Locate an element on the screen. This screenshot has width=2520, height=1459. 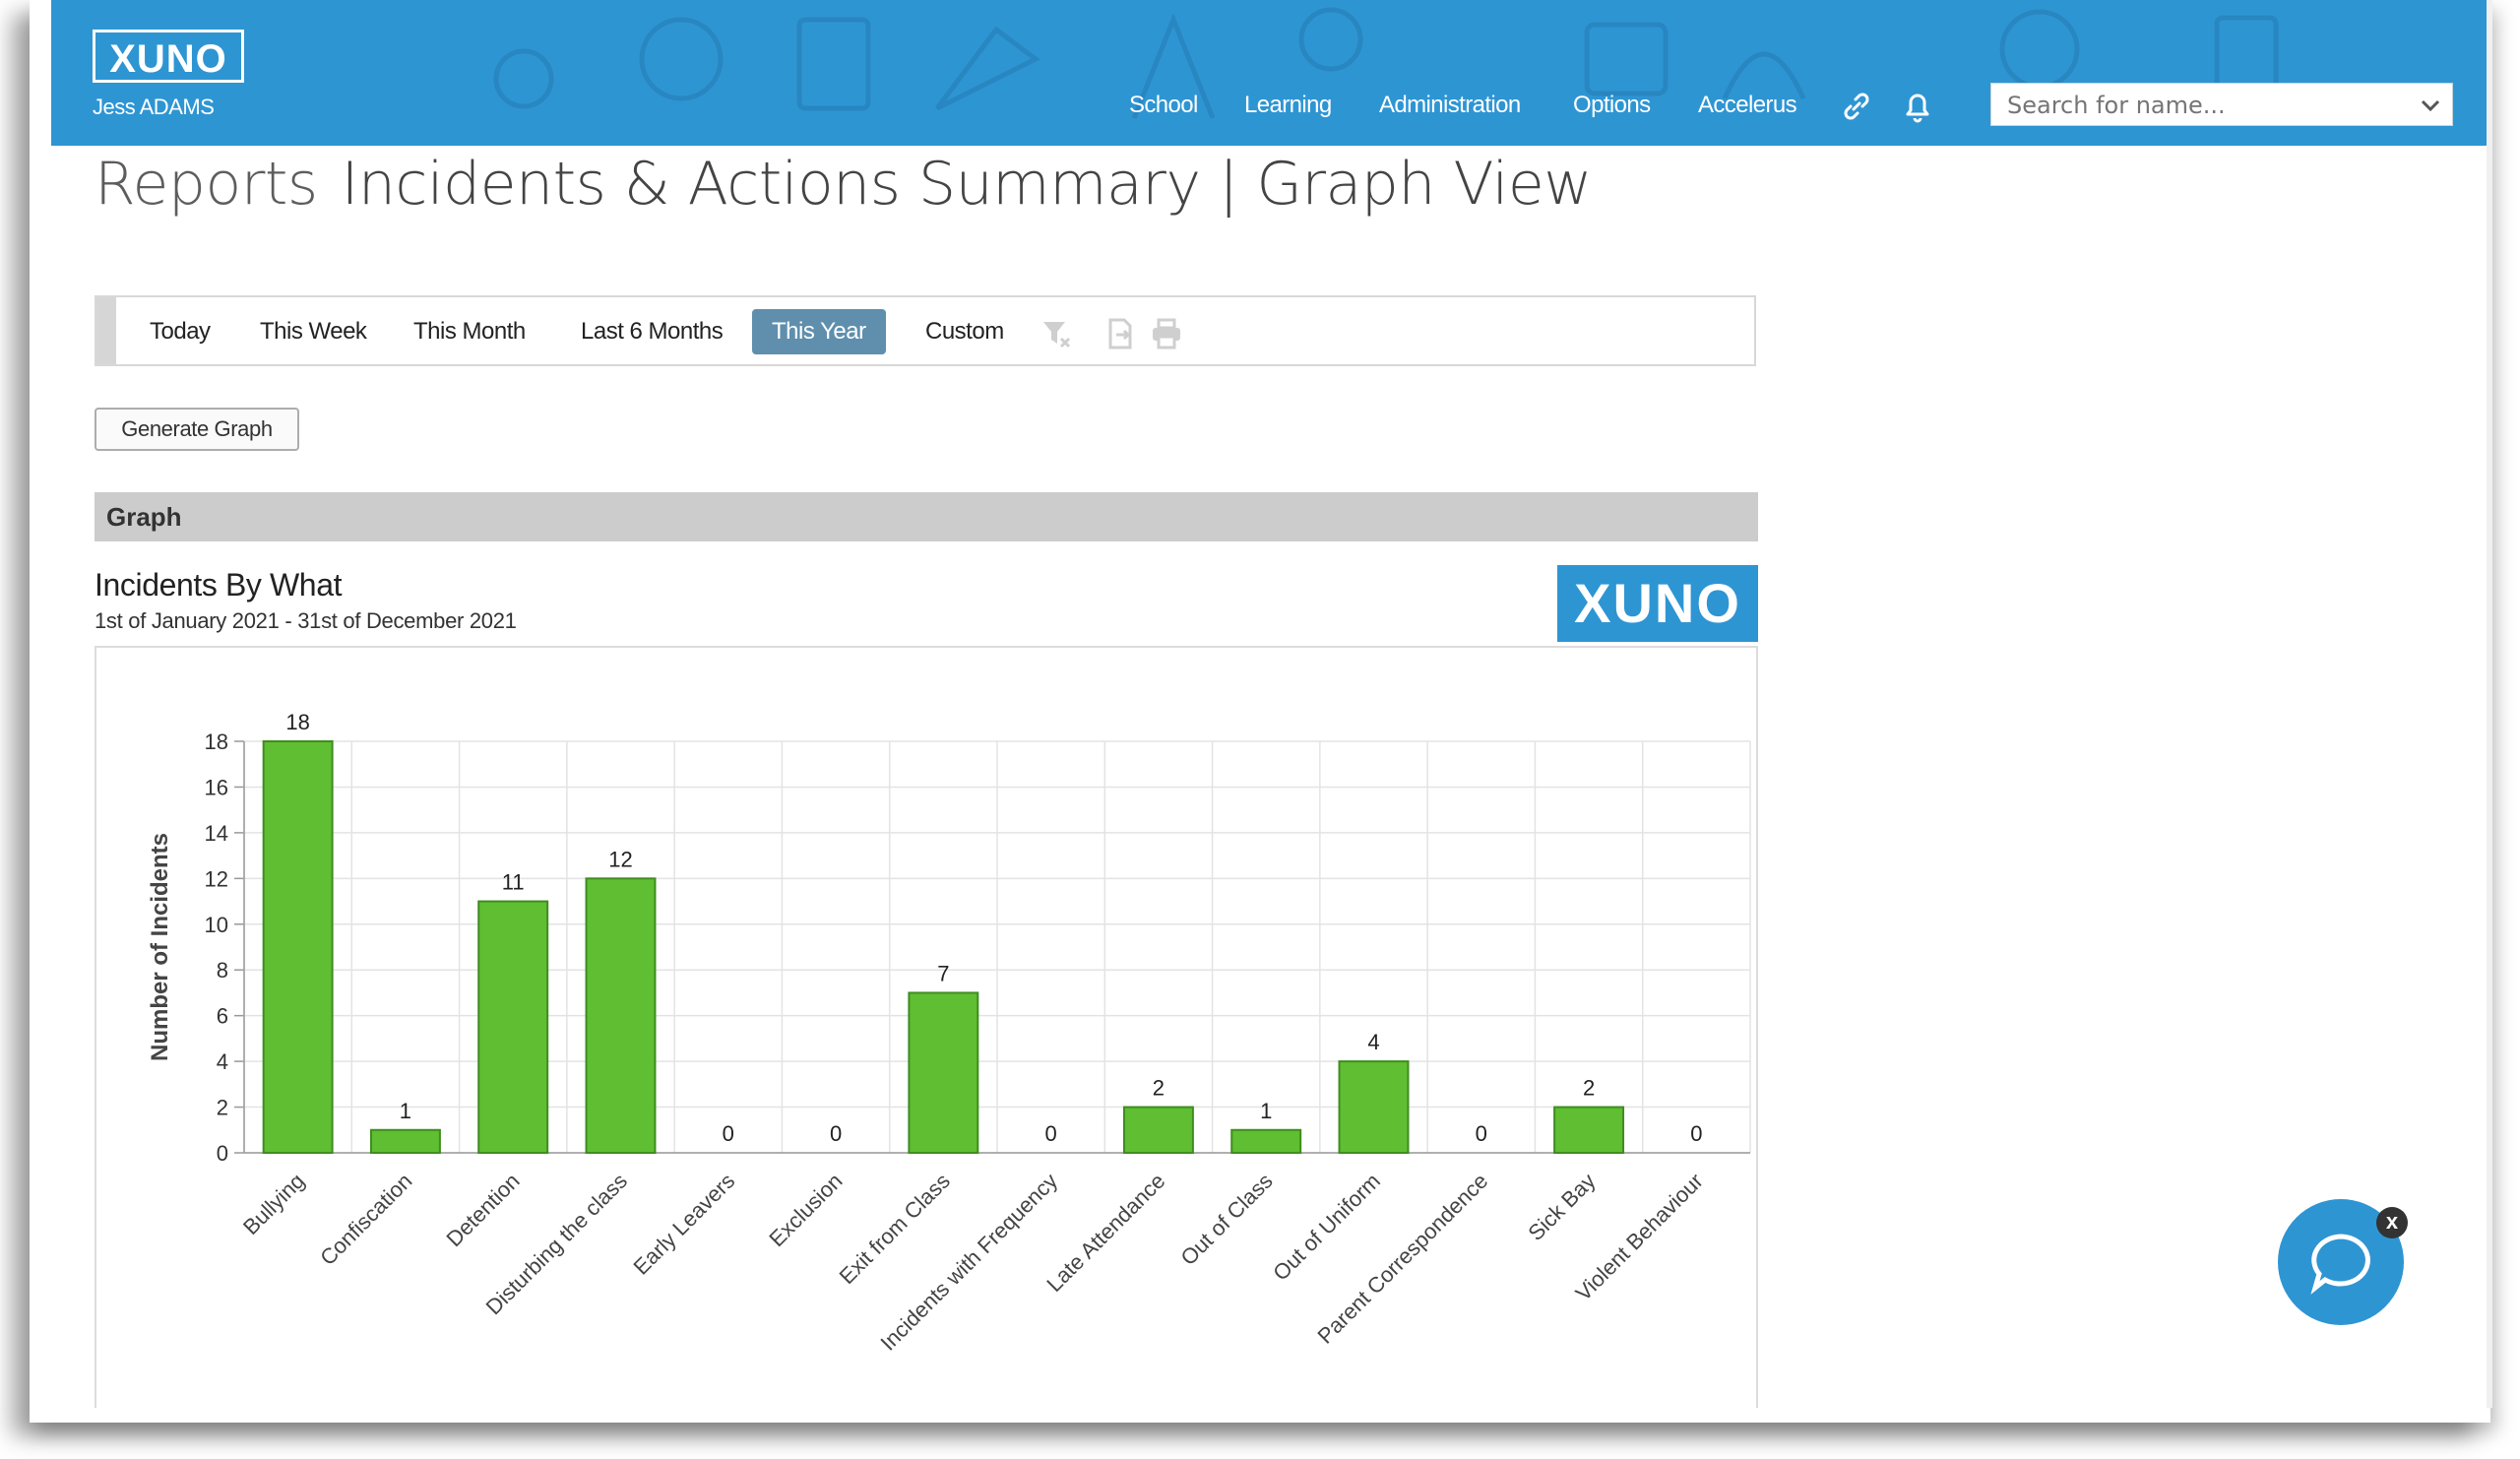
x-category-label: Incidents with Frequency is located at coordinates (968, 1262).